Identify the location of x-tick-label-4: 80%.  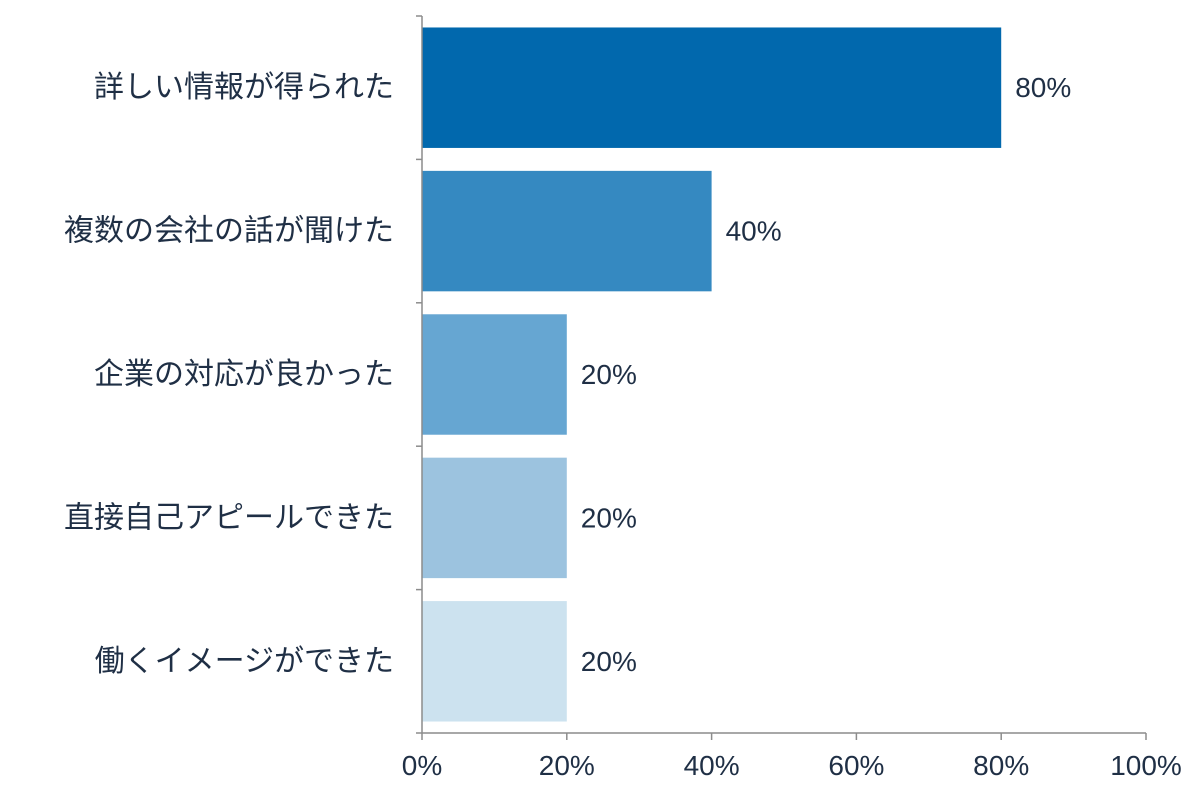
(1001, 765).